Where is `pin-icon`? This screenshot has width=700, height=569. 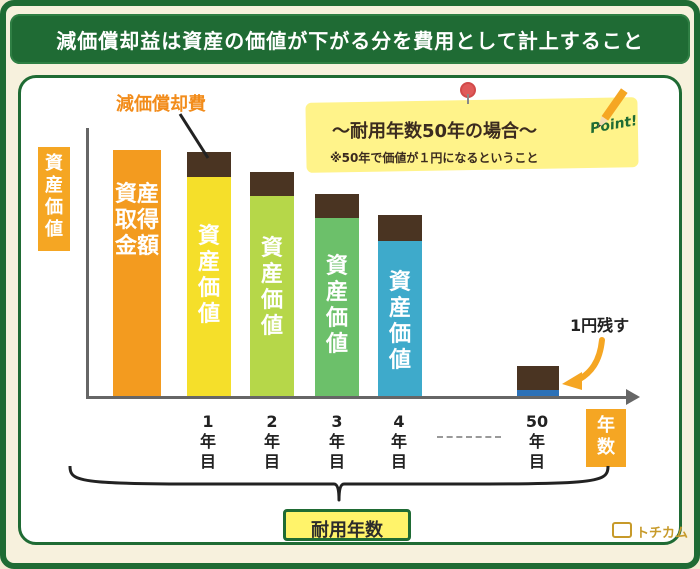
pin-icon is located at coordinates (468, 90).